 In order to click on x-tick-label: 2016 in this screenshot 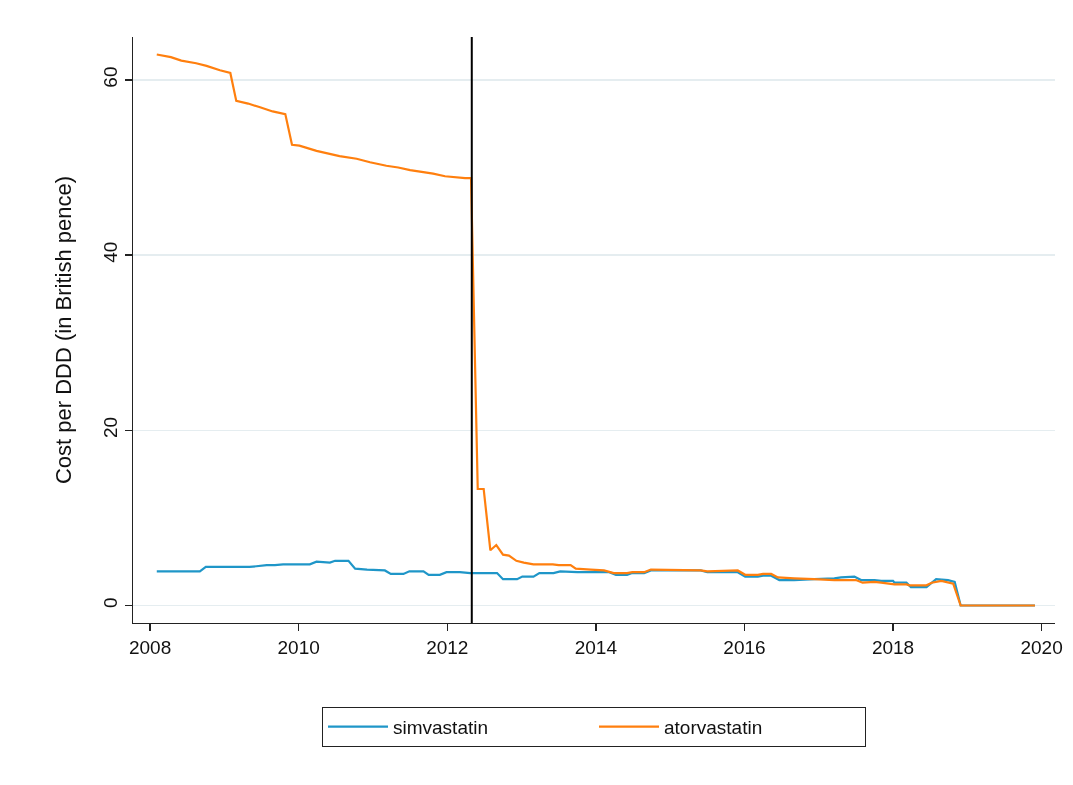, I will do `click(744, 648)`.